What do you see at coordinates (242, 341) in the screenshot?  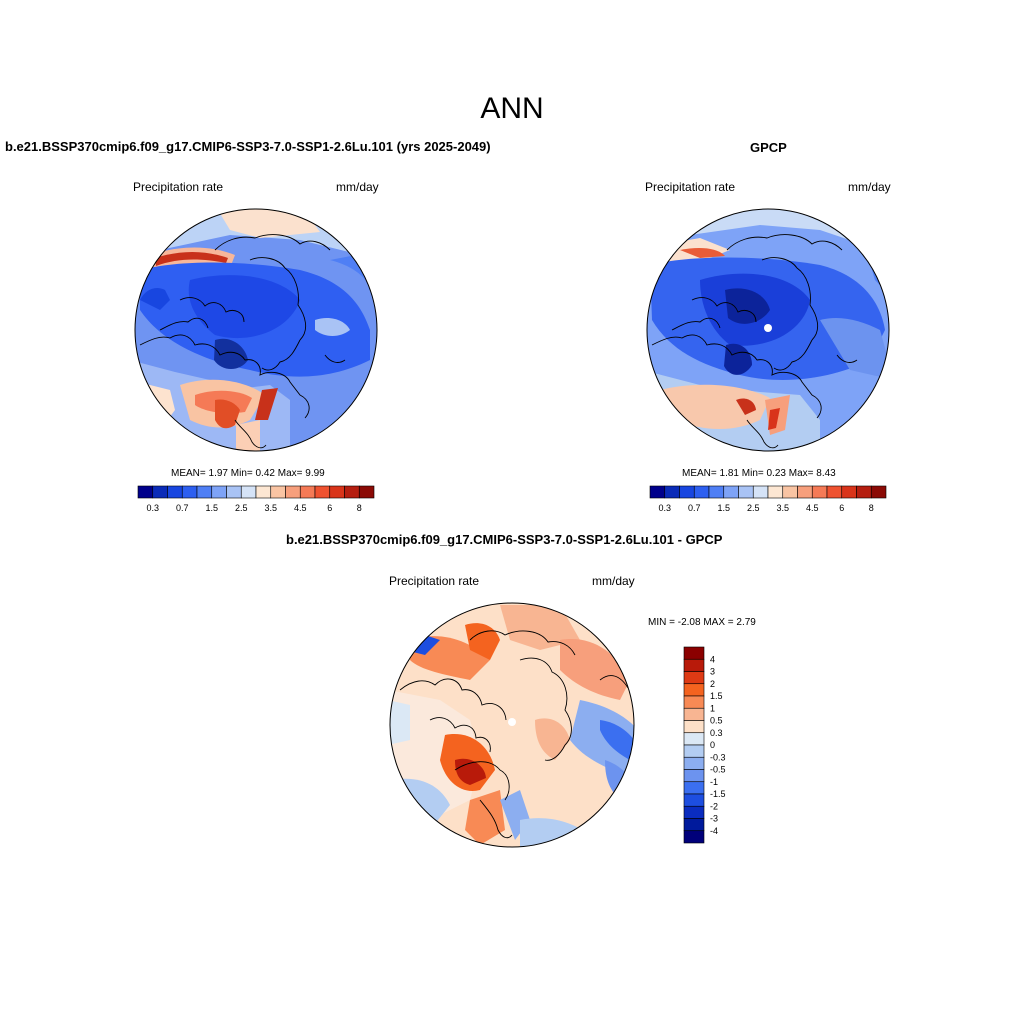 I see `map1-coastlines` at bounding box center [242, 341].